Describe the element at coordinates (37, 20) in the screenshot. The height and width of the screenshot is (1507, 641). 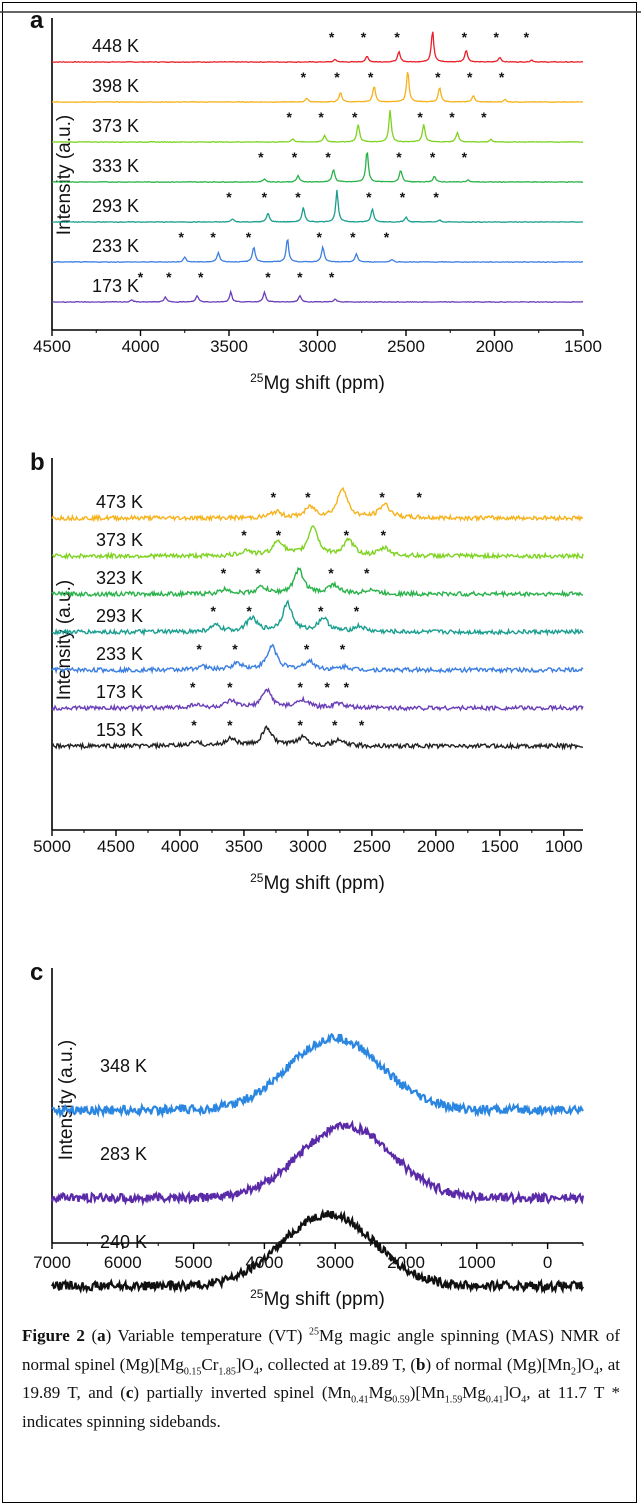
I see `panel-letter-a: a` at that location.